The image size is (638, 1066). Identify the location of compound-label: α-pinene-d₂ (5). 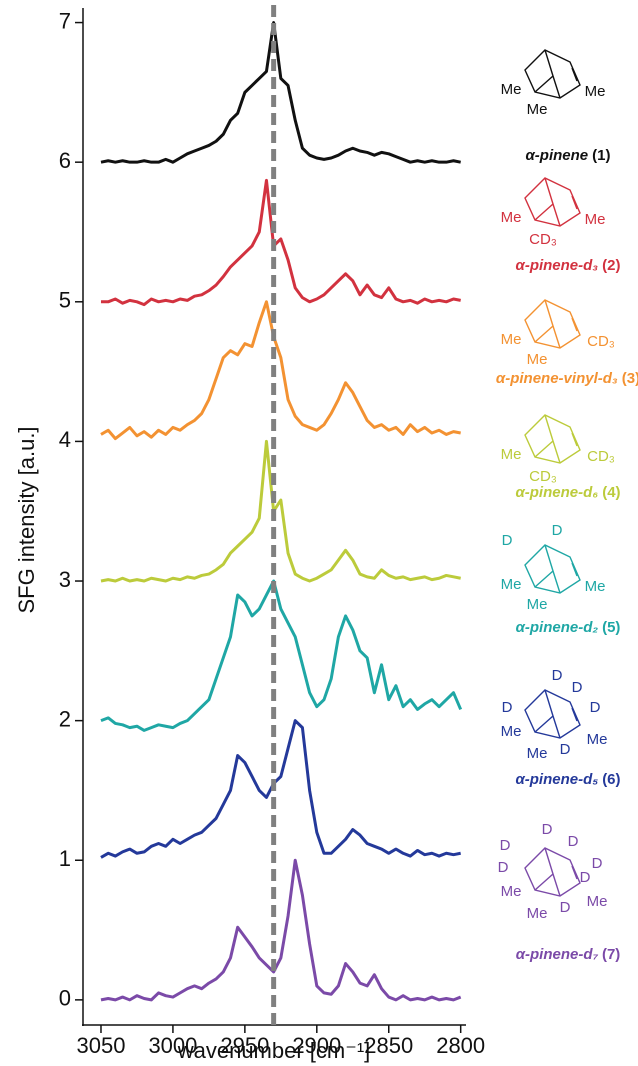
(568, 627).